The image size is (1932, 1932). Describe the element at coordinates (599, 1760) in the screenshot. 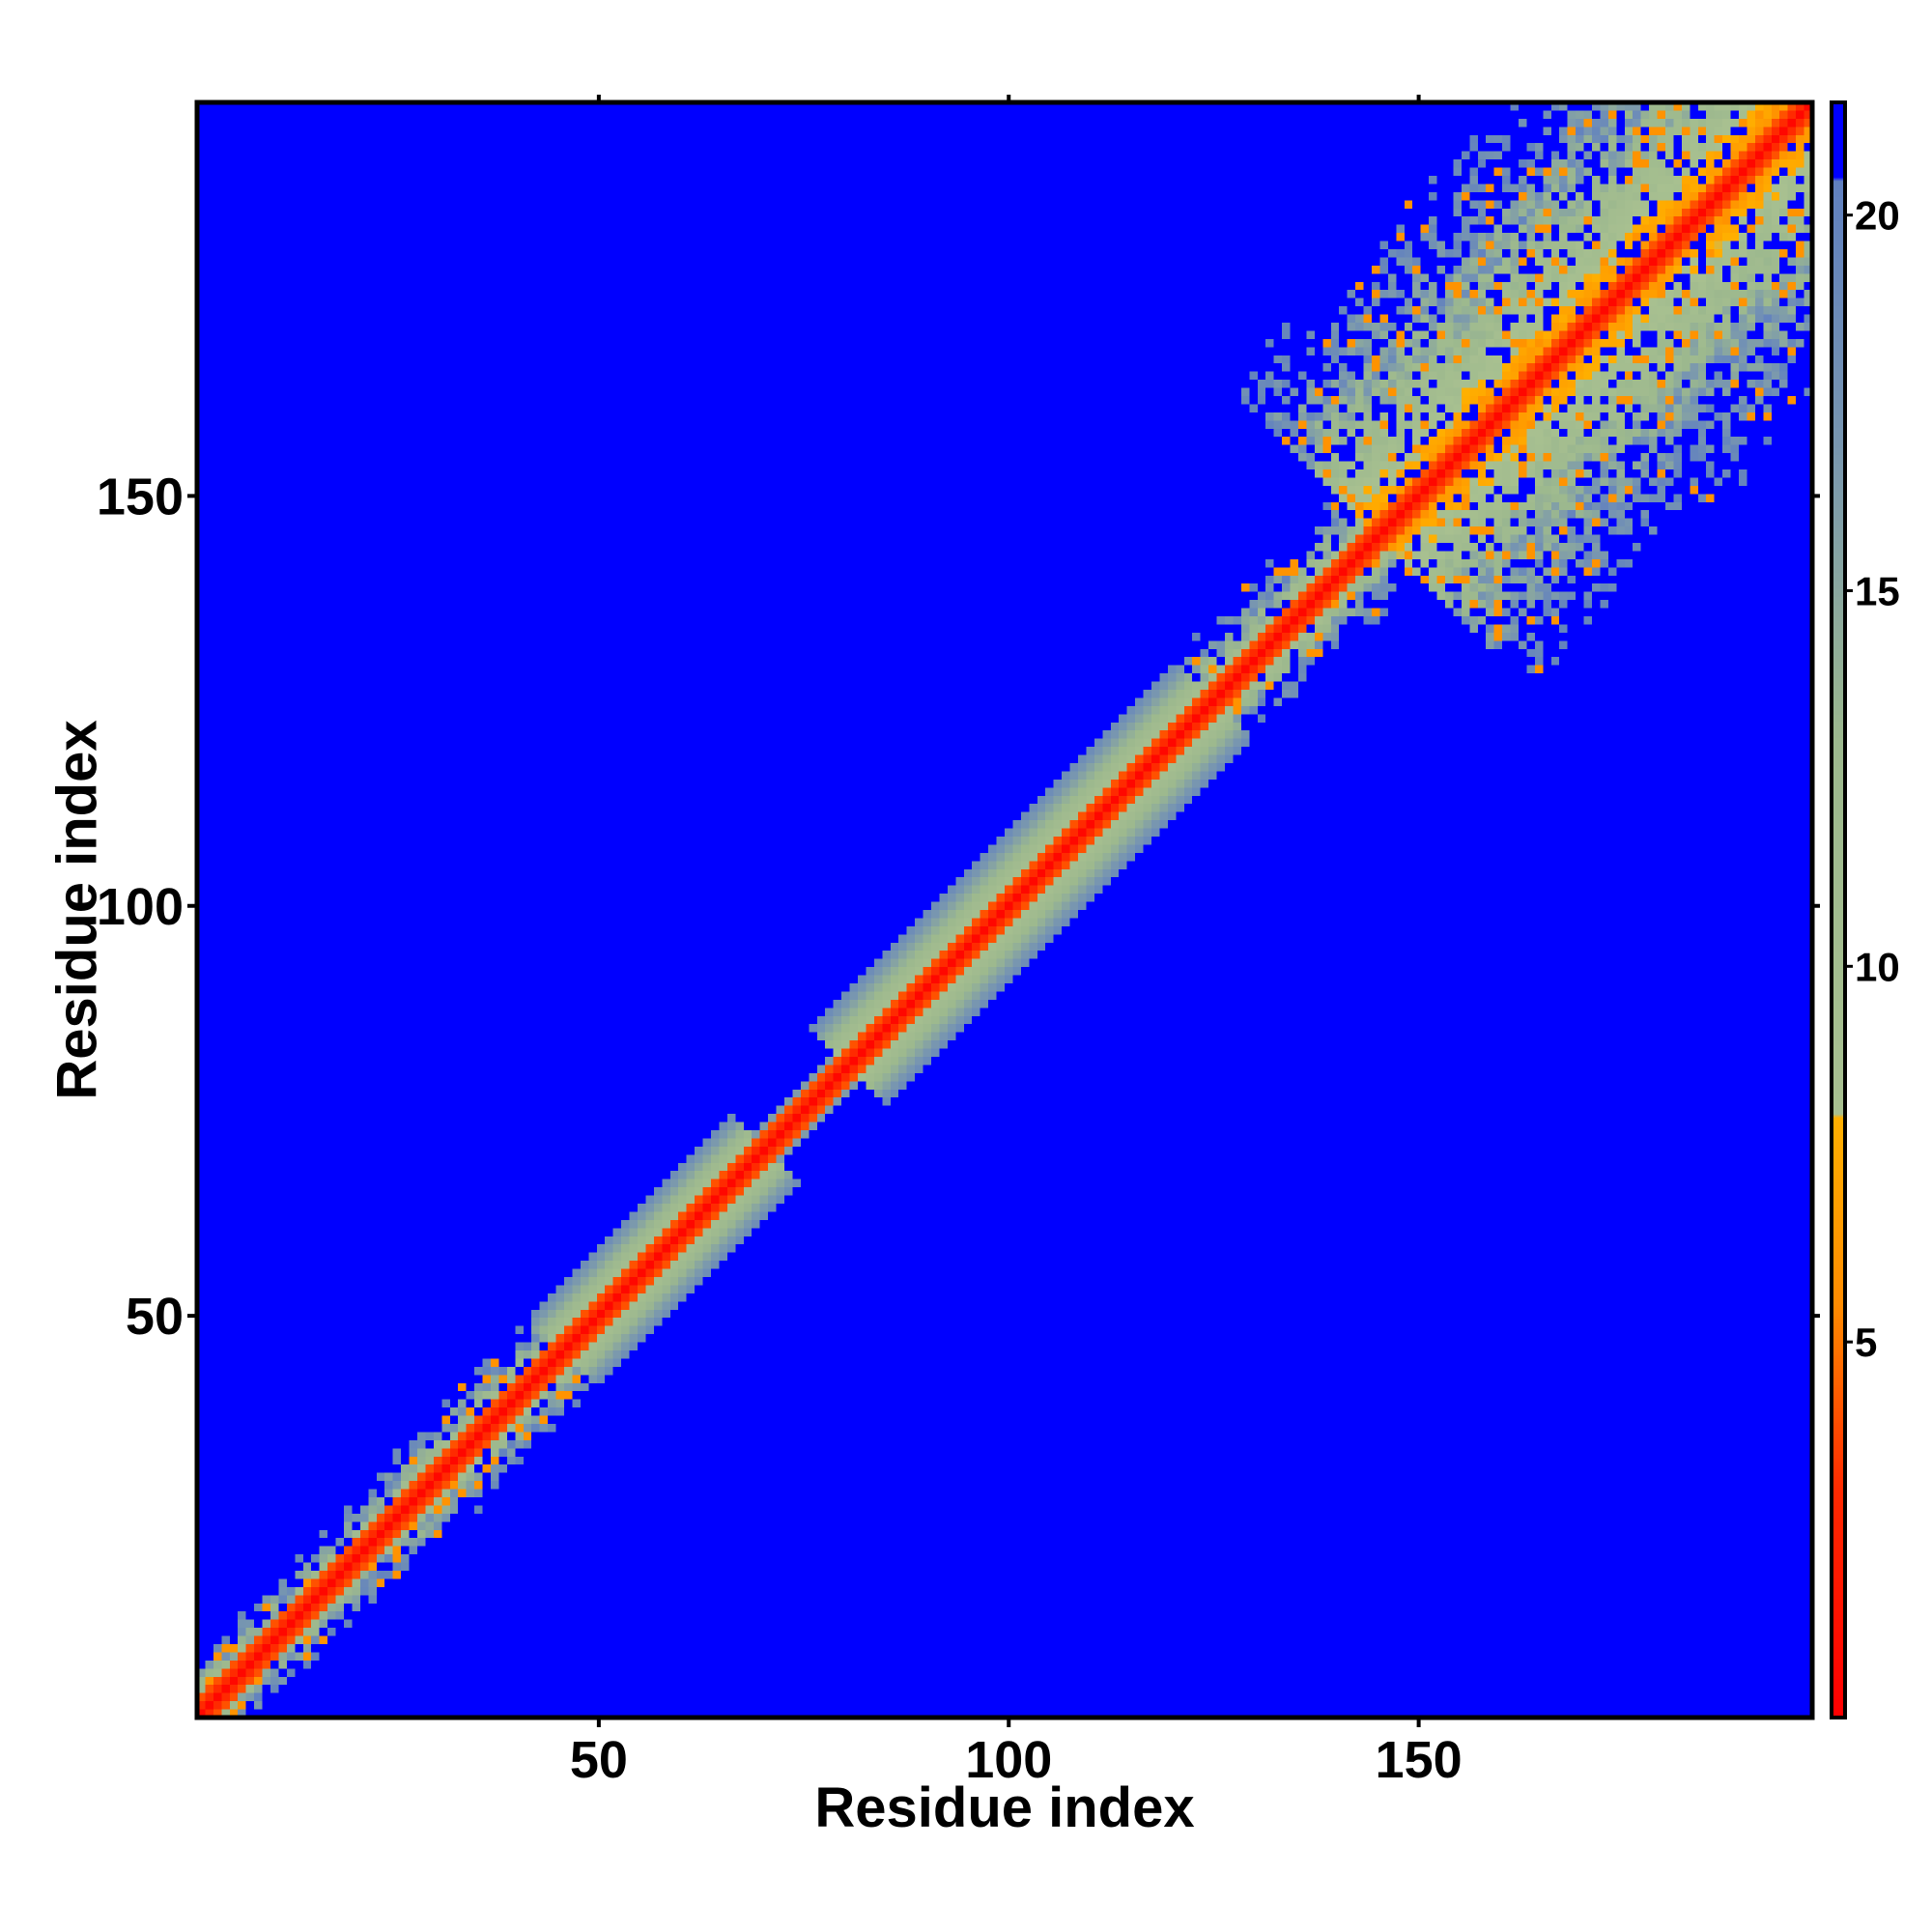

I see `x-tick-label: 50` at that location.